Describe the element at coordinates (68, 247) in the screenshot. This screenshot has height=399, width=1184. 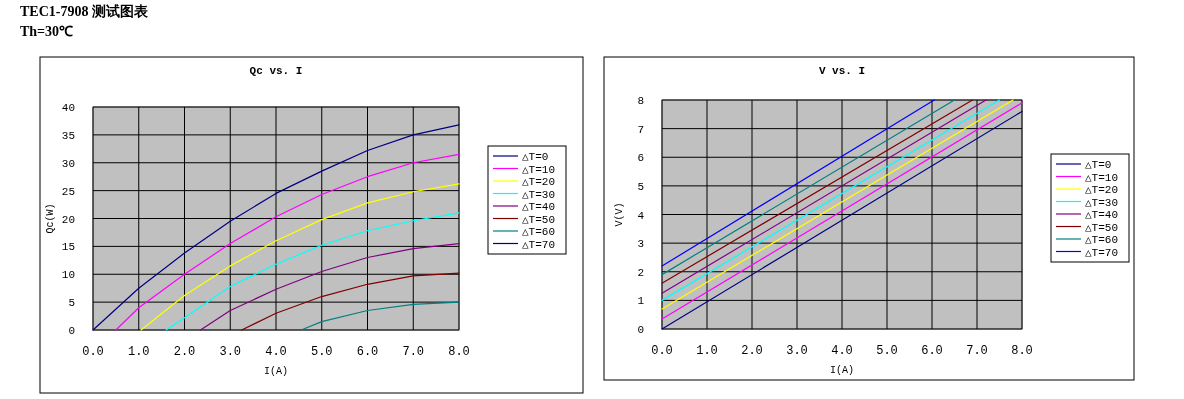
I see `y-tick-label: 15` at that location.